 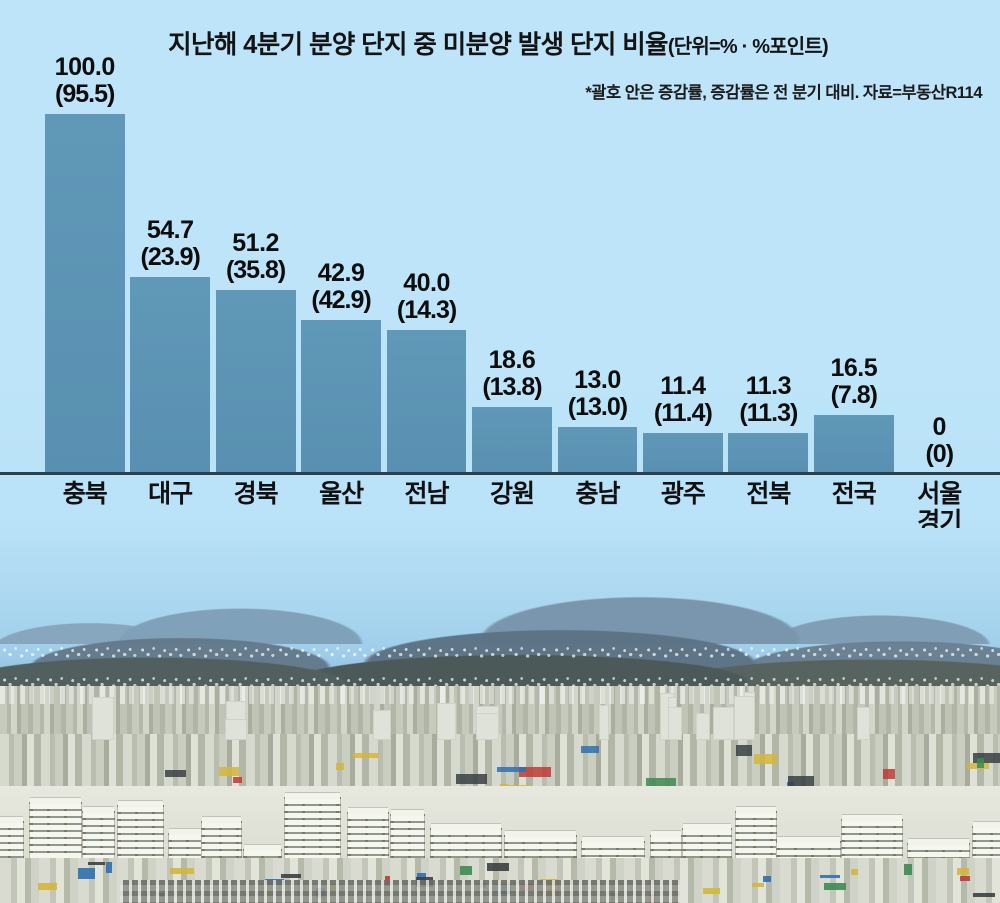 I want to click on bar-강원, so click(x=512, y=440).